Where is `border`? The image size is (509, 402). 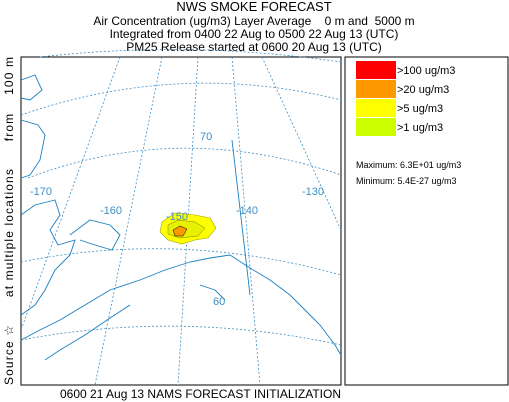 border is located at coordinates (241, 217).